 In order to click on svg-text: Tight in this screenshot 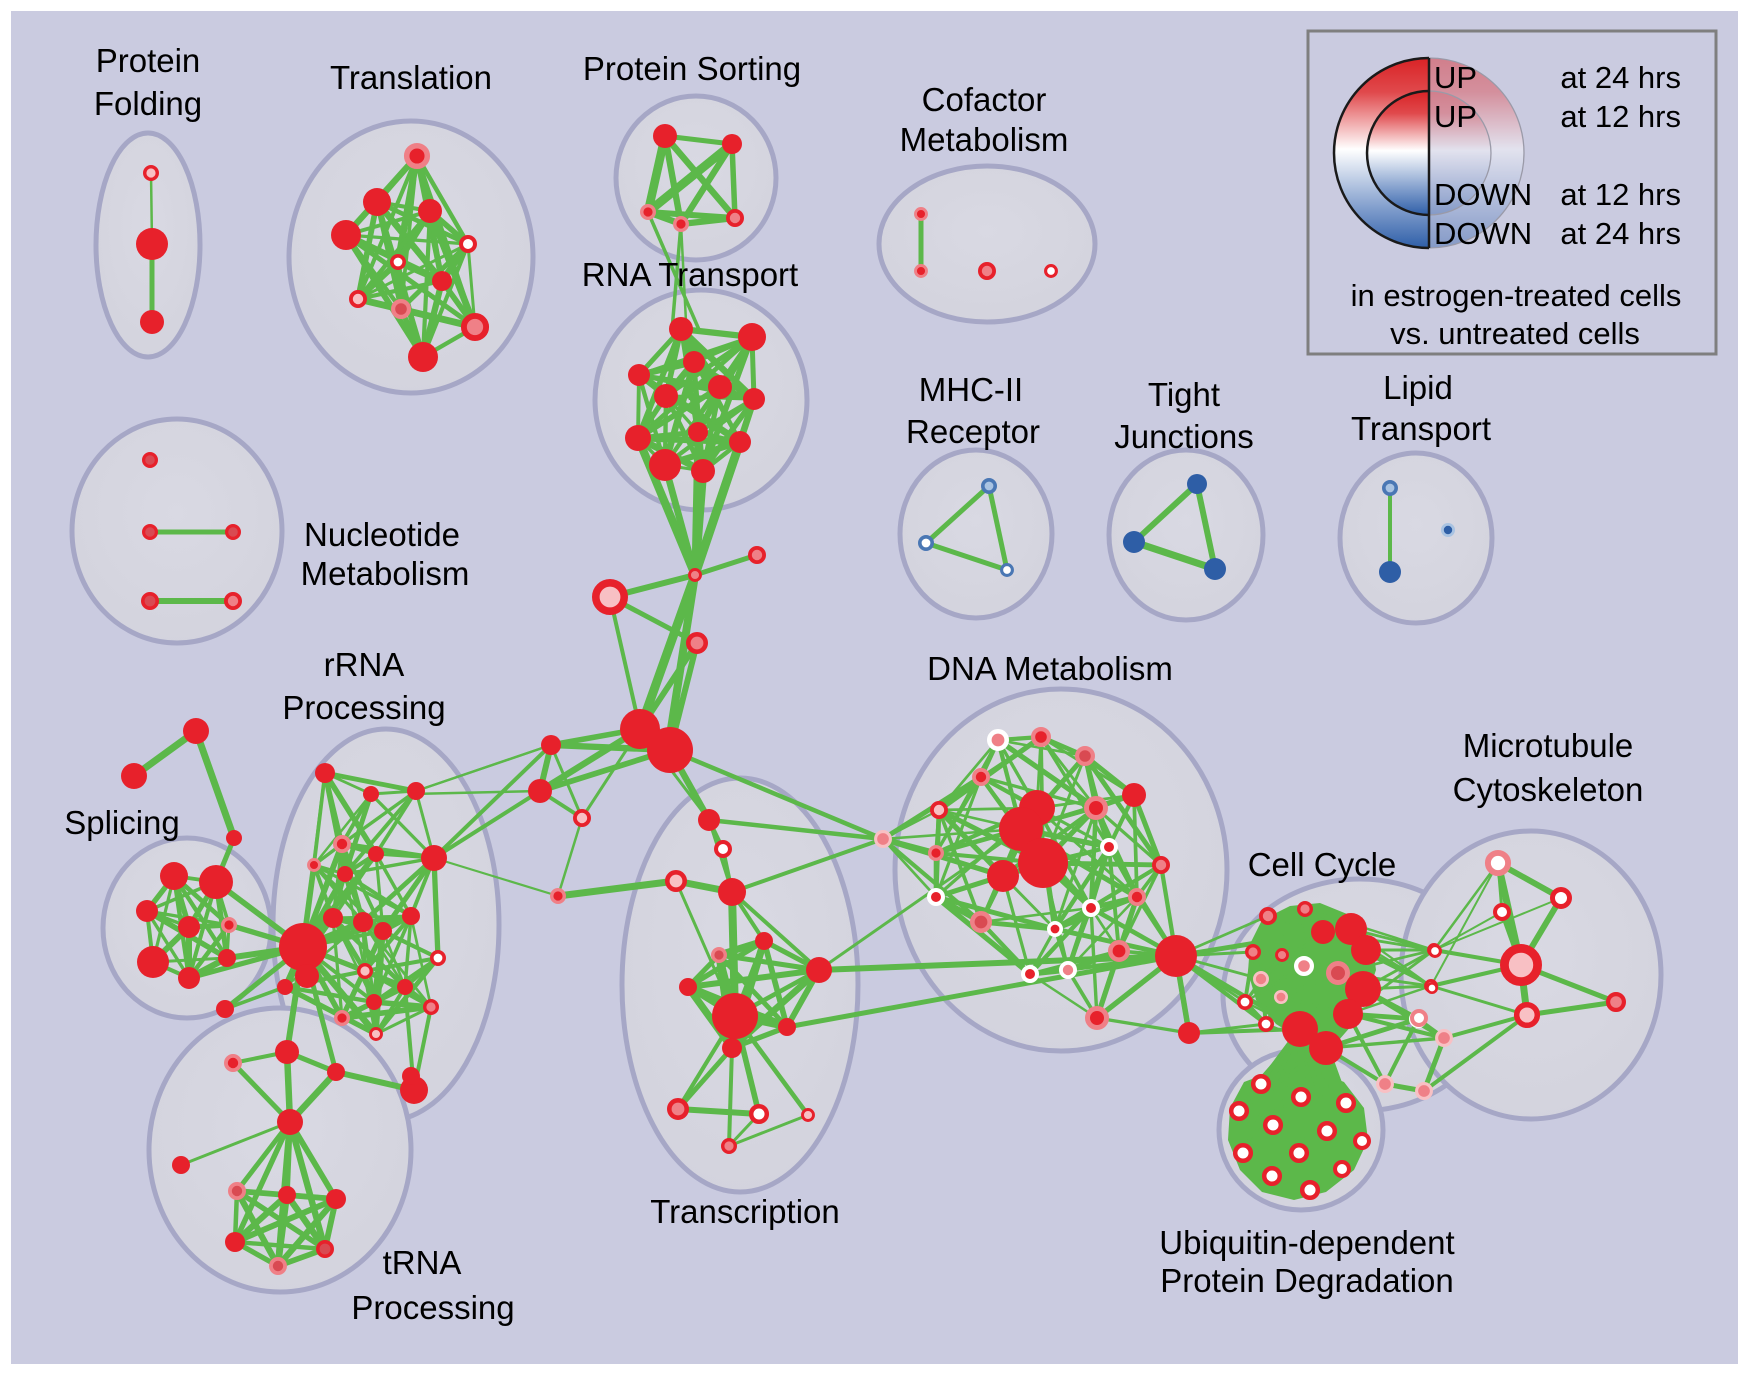, I will do `click(1184, 394)`.